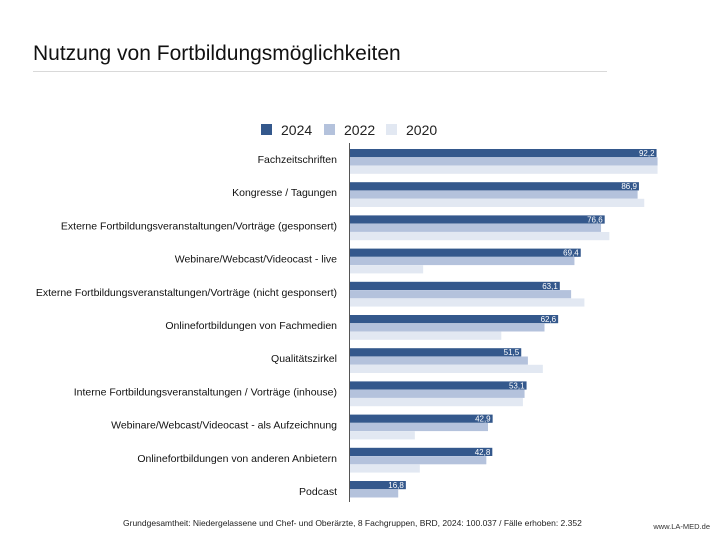 The image size is (720, 540). Describe the element at coordinates (298, 160) in the screenshot. I see `category-label: Fachzeitschriften` at that location.